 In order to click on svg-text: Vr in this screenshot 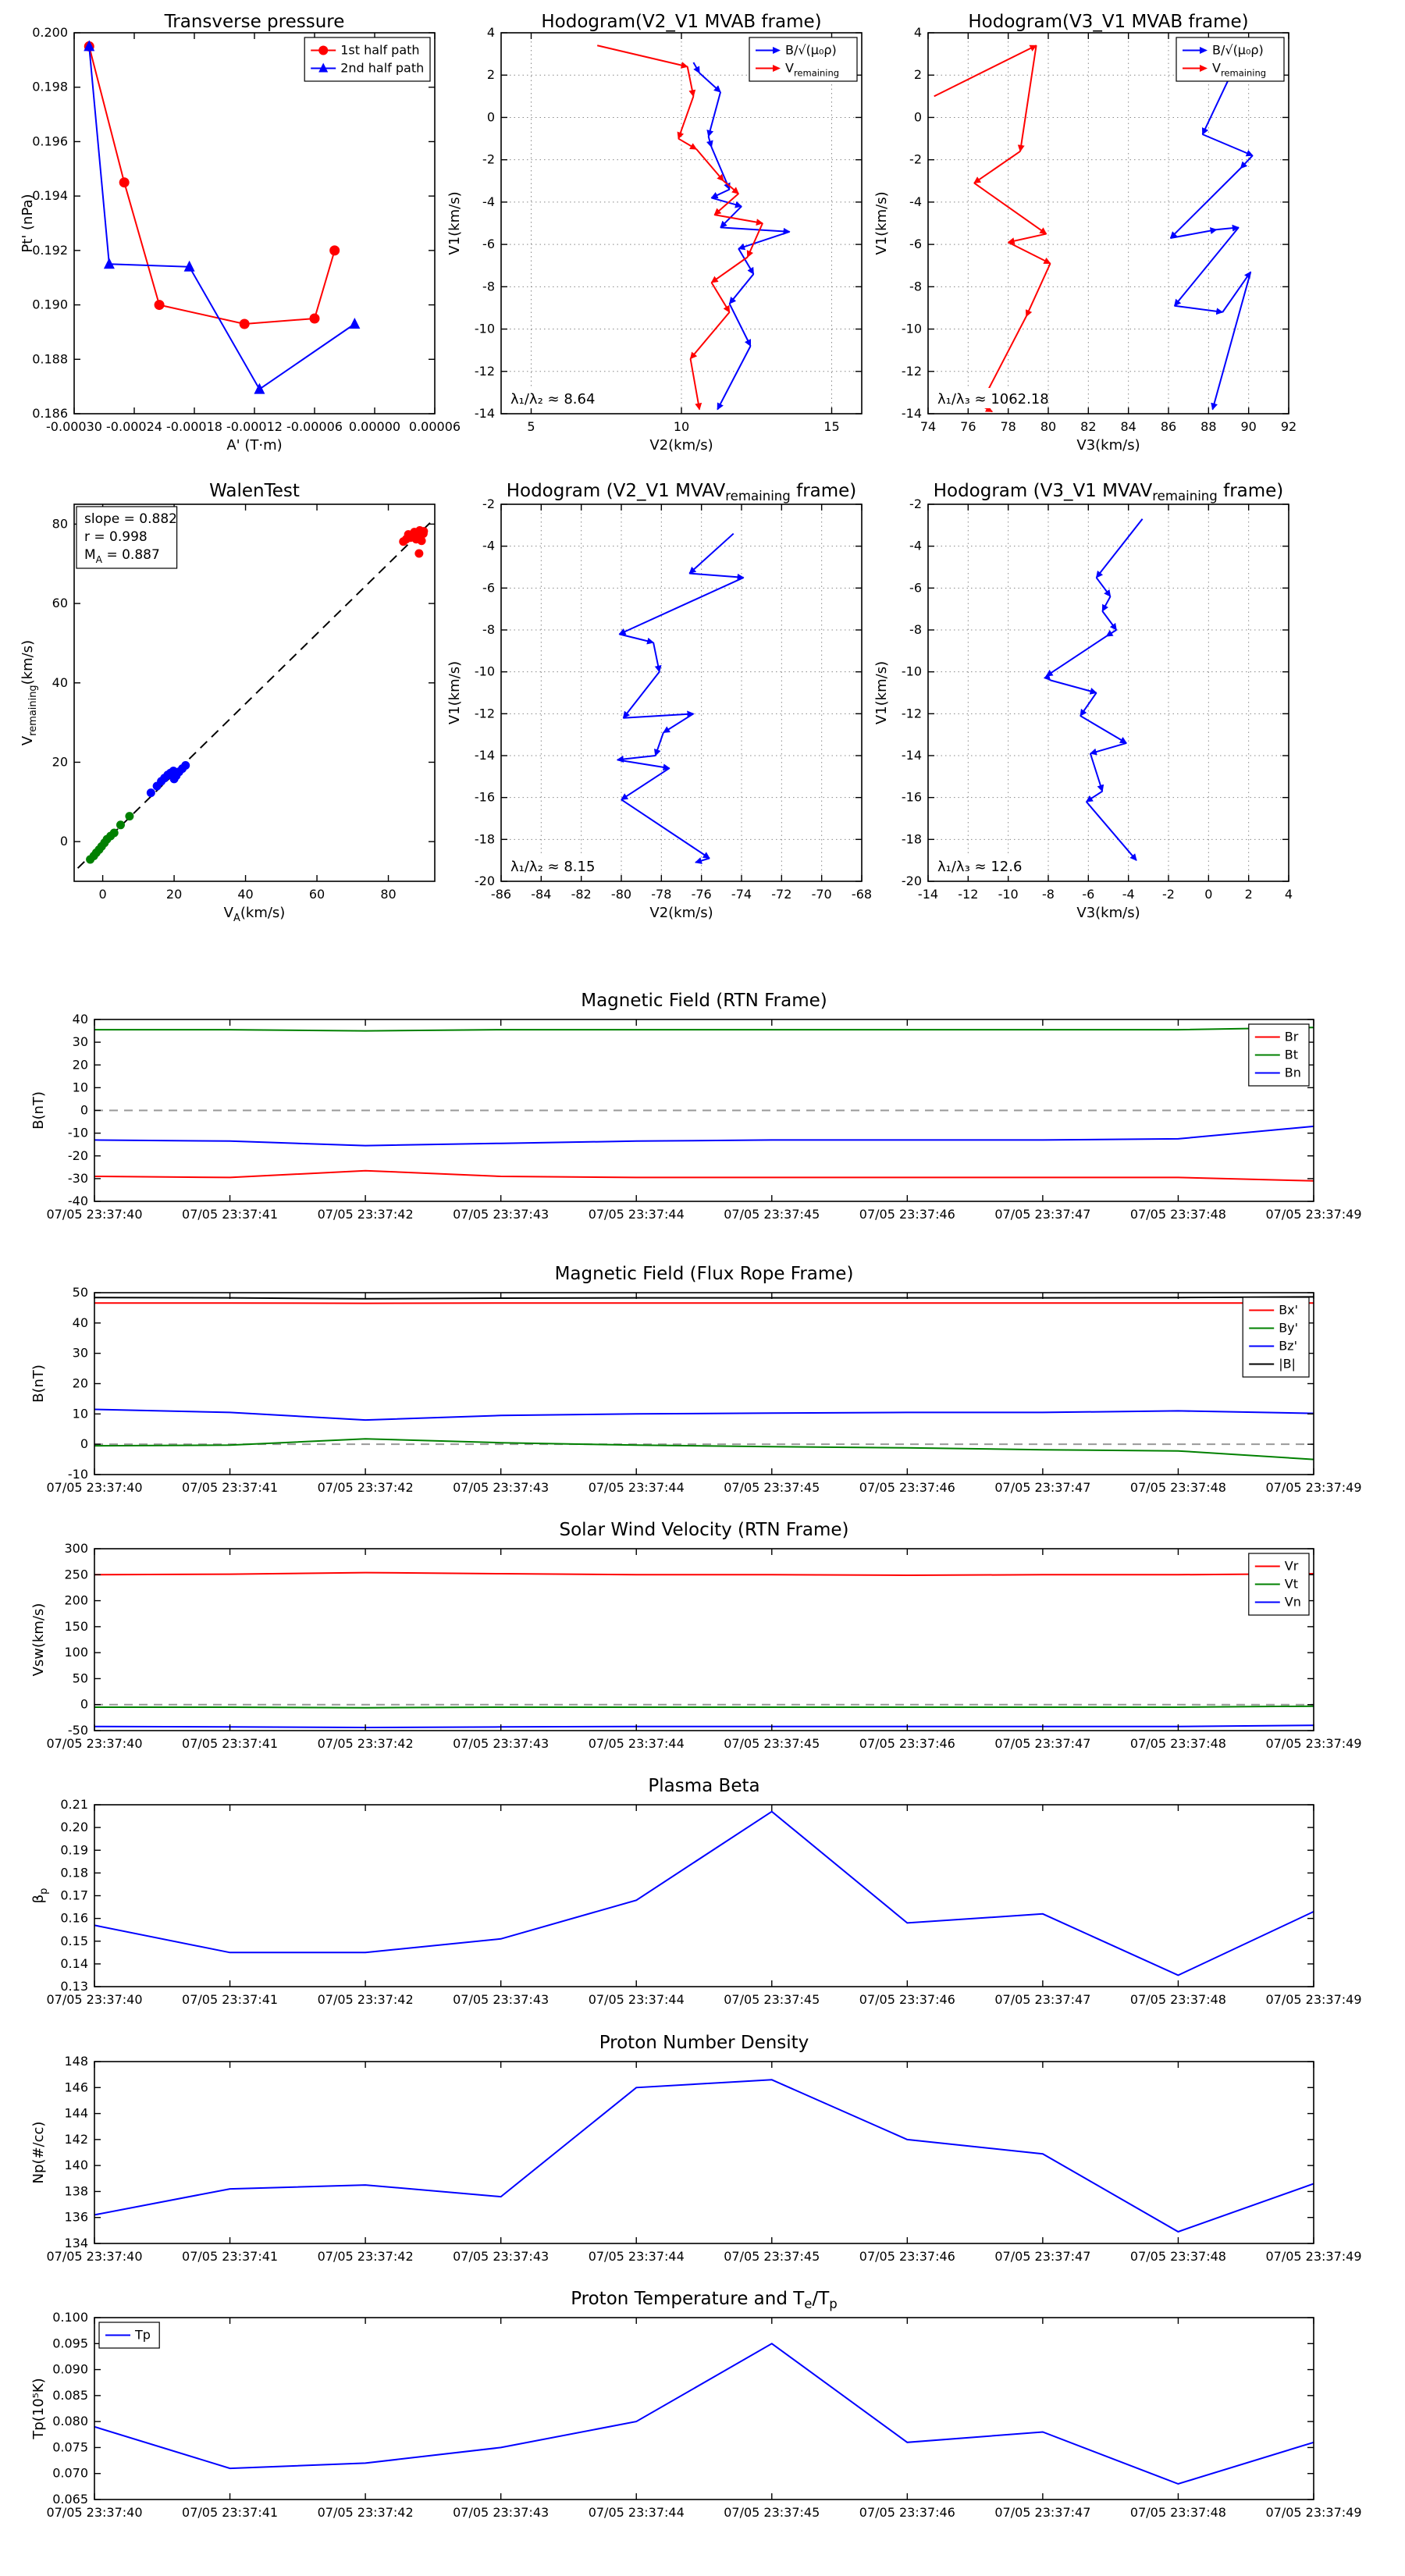, I will do `click(1292, 1566)`.